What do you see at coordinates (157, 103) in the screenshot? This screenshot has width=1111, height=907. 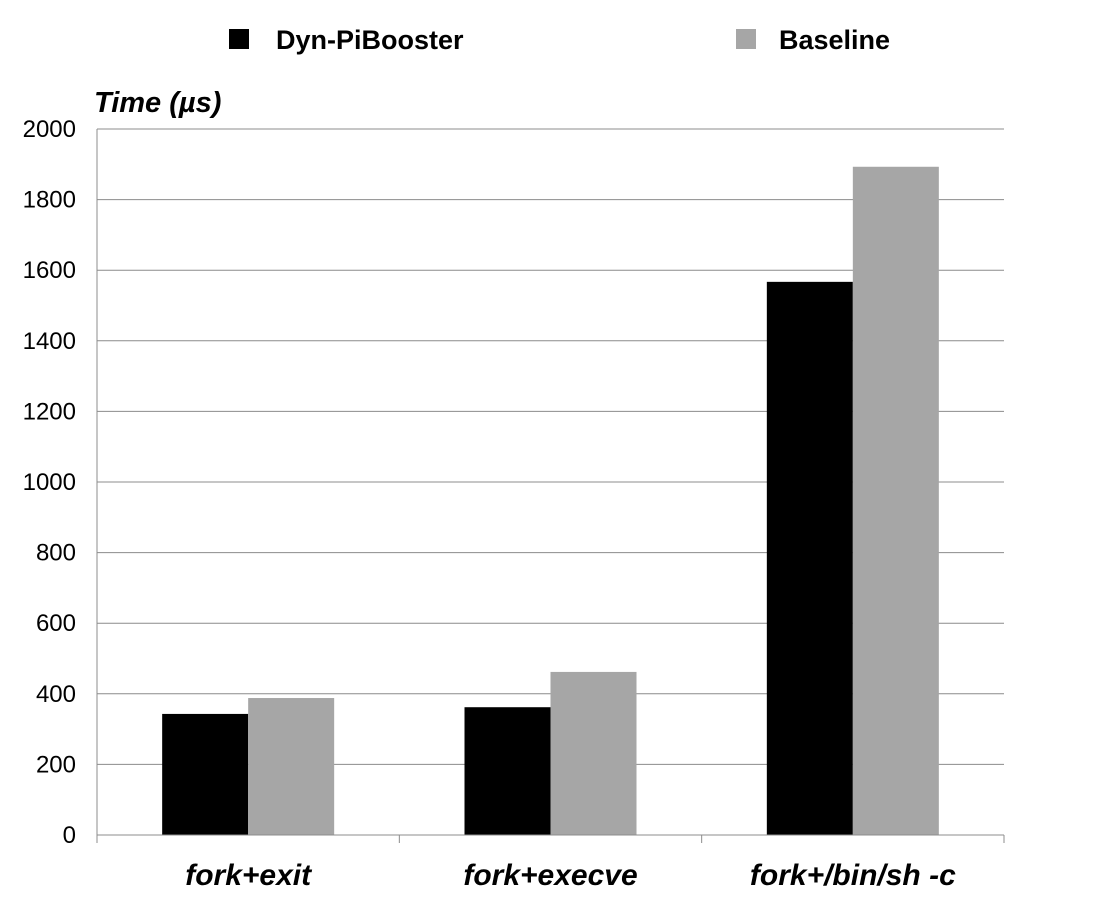 I see `y-axis-label: Time (µs)` at bounding box center [157, 103].